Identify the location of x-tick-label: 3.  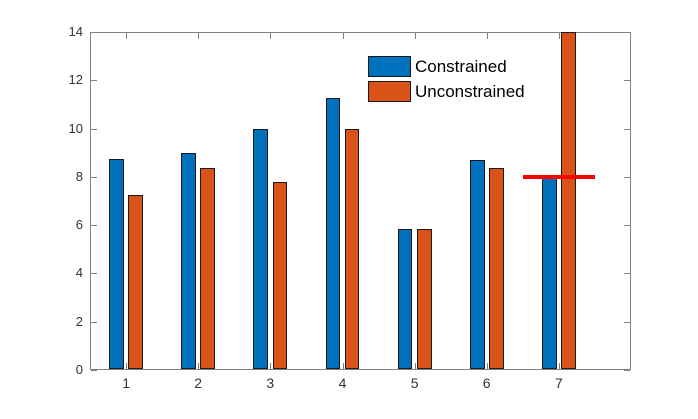
(270, 383).